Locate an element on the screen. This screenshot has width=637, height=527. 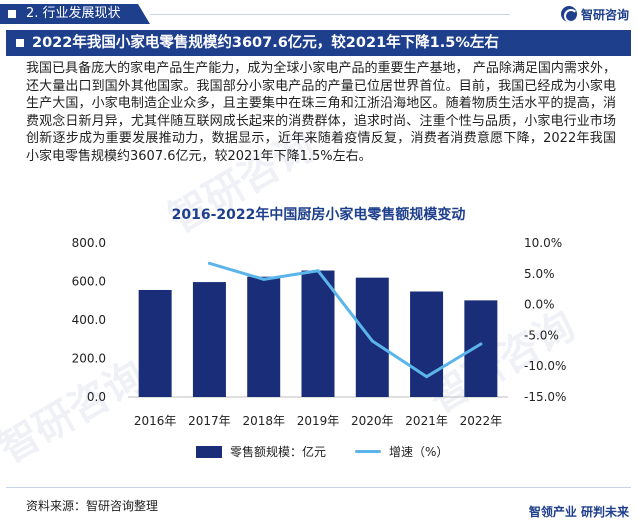
chart-title: 2016-2022年中国厨房小家电零售额规模变动 is located at coordinates (318, 215).